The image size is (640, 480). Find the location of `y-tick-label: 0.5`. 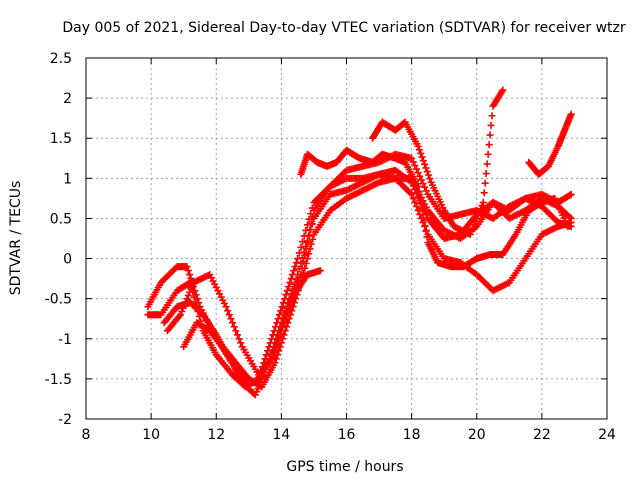

y-tick-label: 0.5 is located at coordinates (61, 219).